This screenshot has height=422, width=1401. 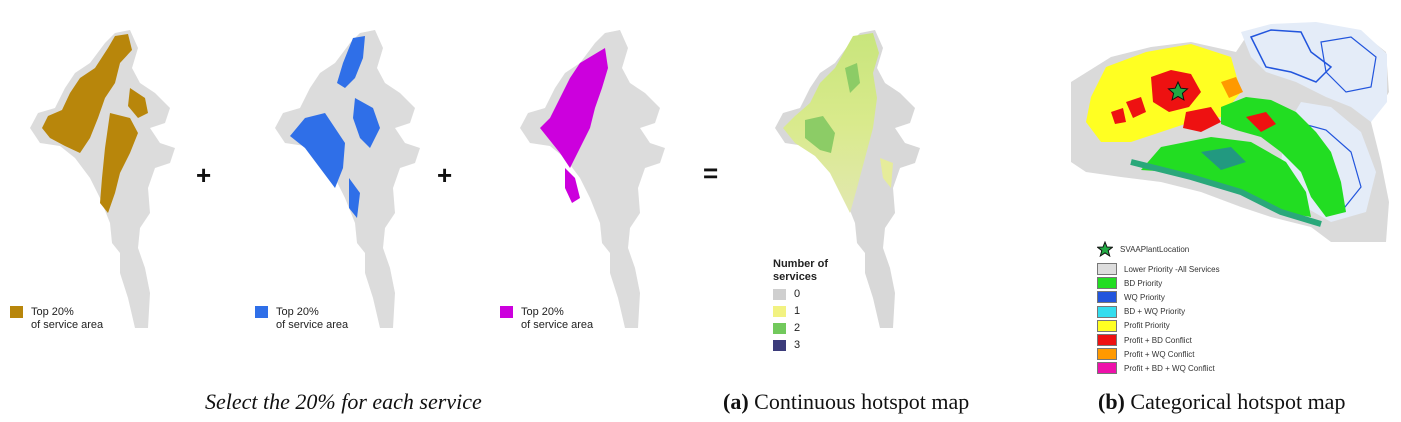 What do you see at coordinates (67, 318) in the screenshot?
I see `biodiversity-legend-label: Top 20% of service area` at bounding box center [67, 318].